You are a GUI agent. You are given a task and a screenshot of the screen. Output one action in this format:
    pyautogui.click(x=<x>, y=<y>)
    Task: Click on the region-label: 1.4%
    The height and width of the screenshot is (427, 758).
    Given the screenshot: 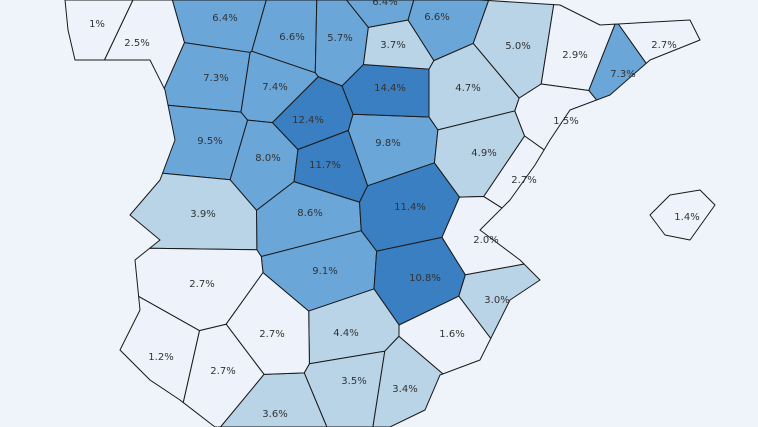 What is the action you would take?
    pyautogui.click(x=686, y=217)
    